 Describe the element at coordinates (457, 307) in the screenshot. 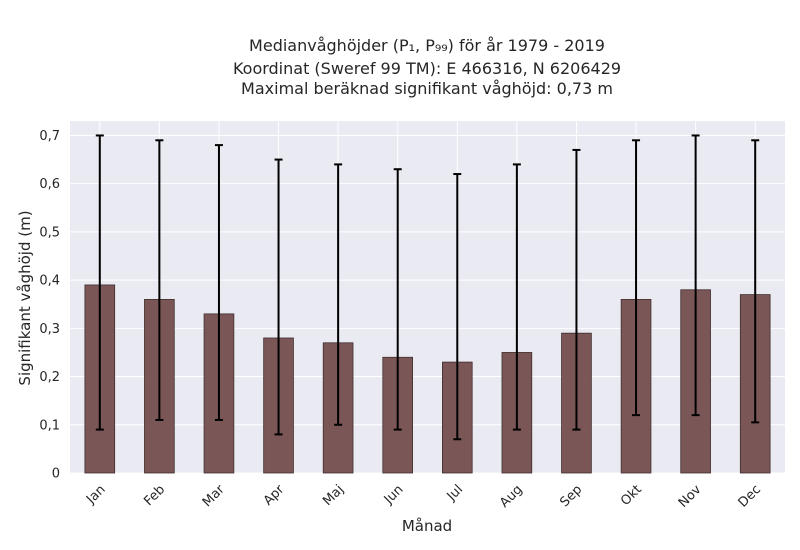

I see `error-bar-jul` at that location.